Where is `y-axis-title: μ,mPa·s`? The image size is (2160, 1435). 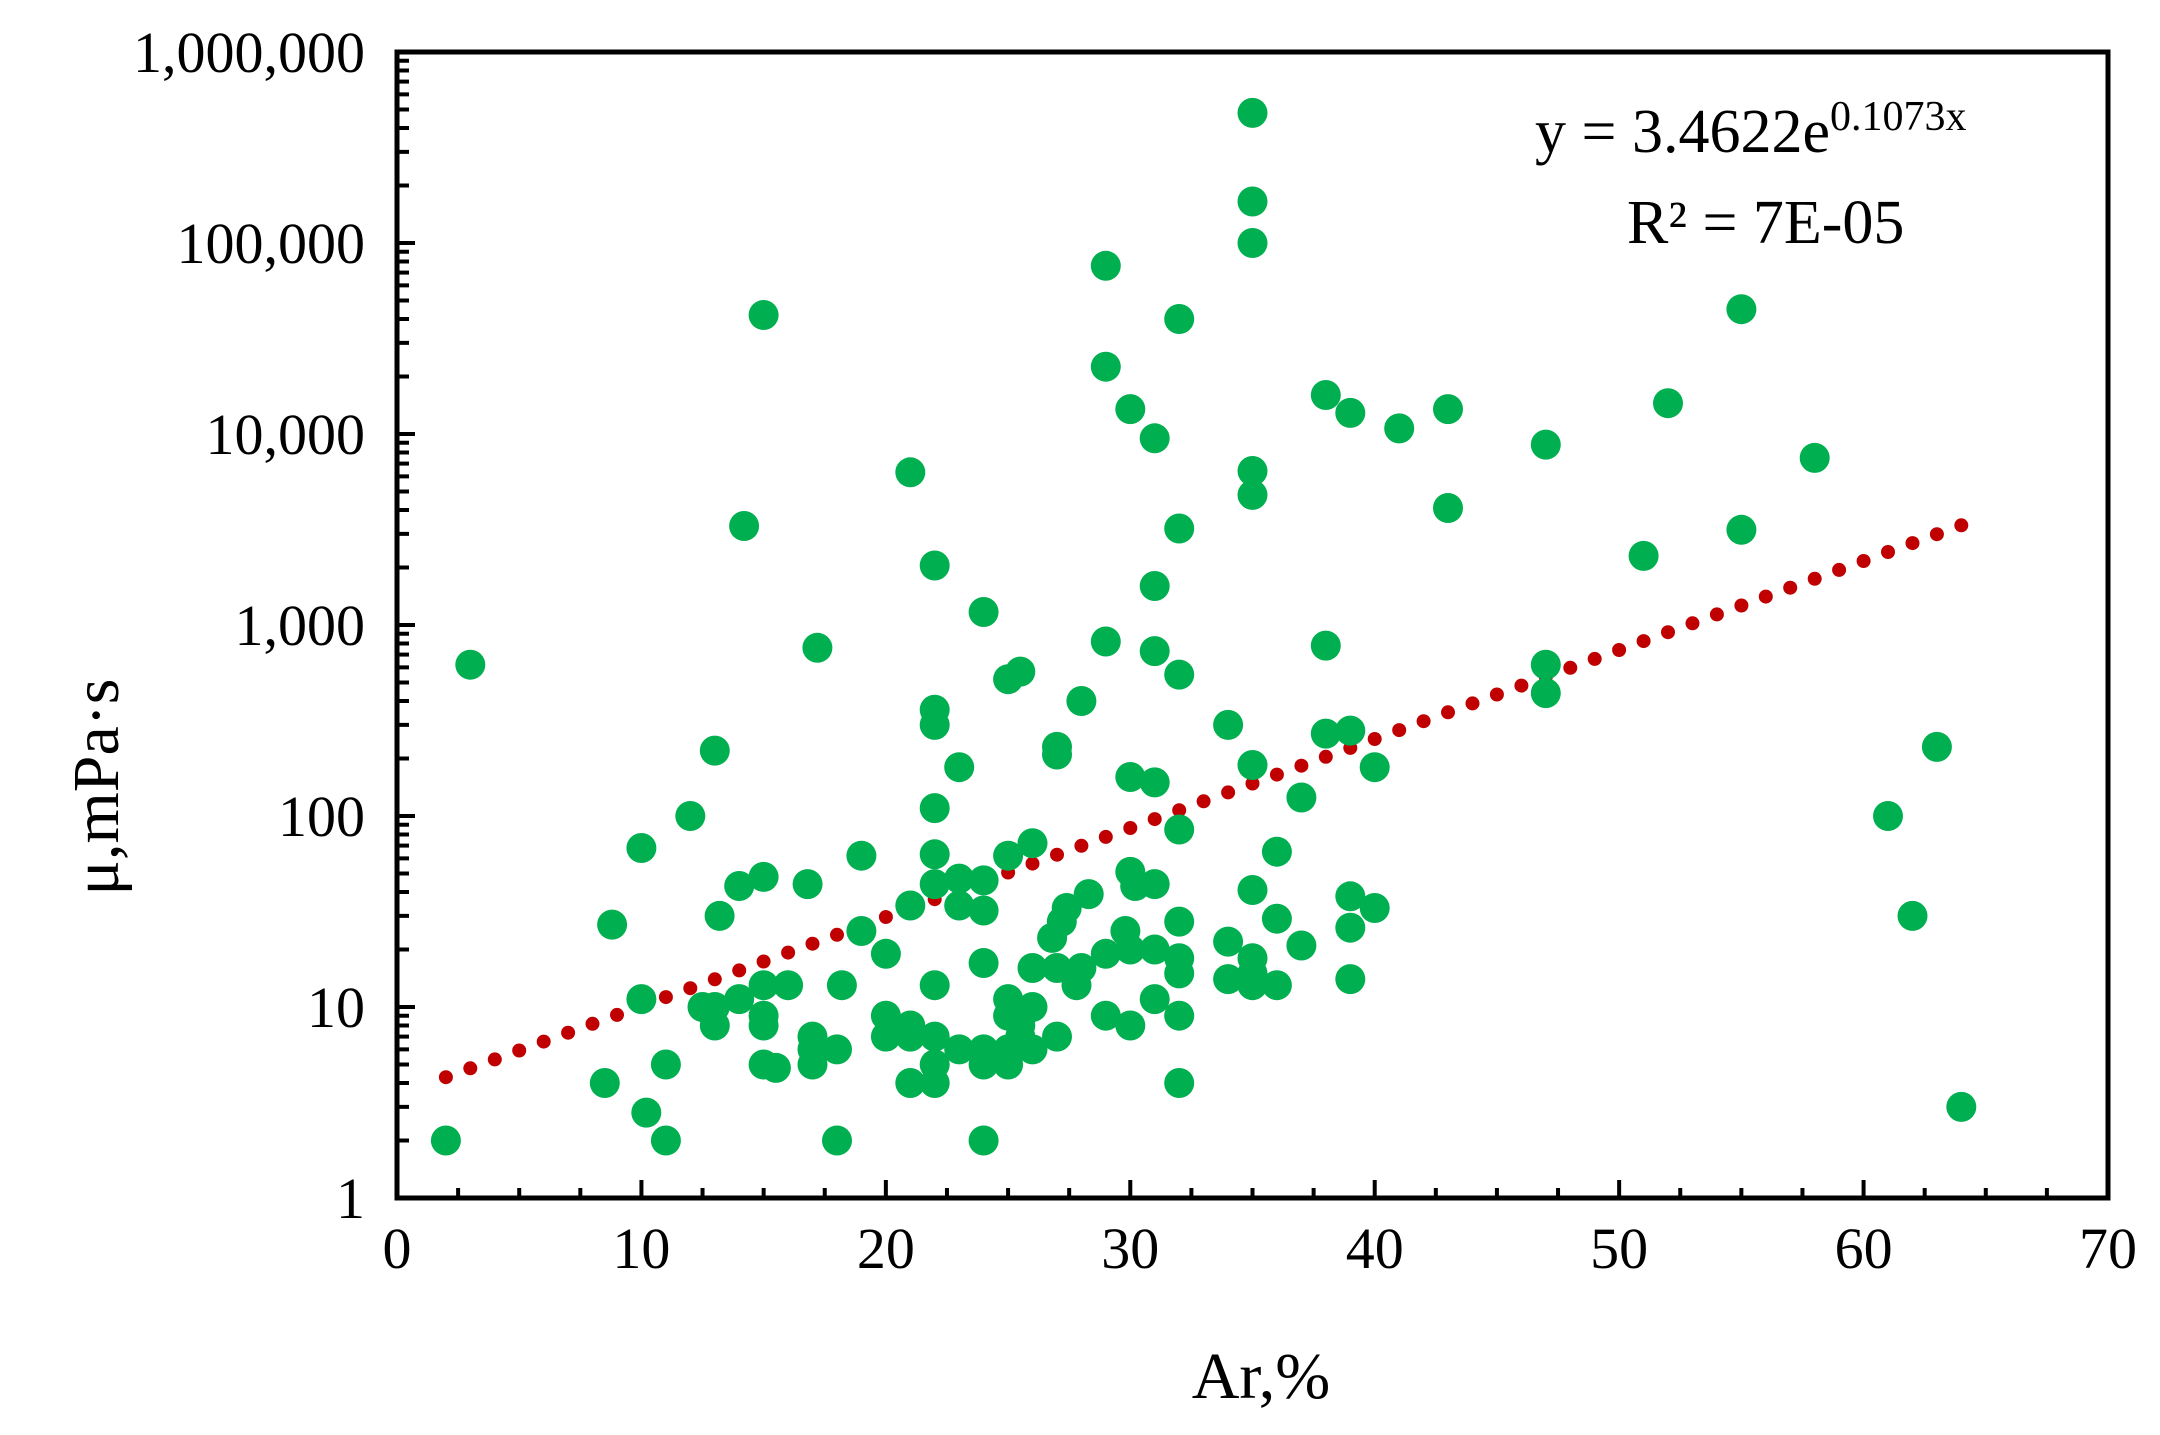 y-axis-title: μ,mPa·s is located at coordinates (96, 787).